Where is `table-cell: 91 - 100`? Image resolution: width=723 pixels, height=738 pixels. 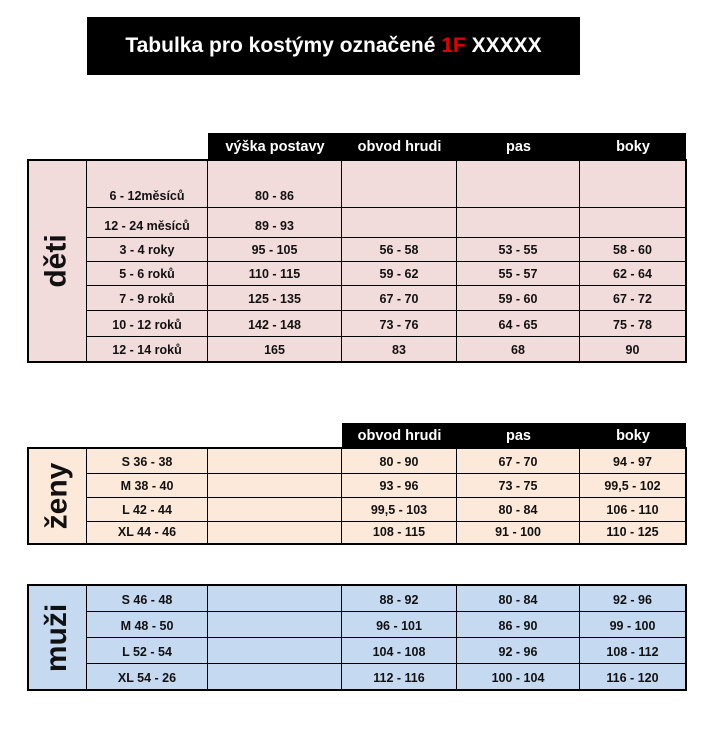 table-cell: 91 - 100 is located at coordinates (518, 533).